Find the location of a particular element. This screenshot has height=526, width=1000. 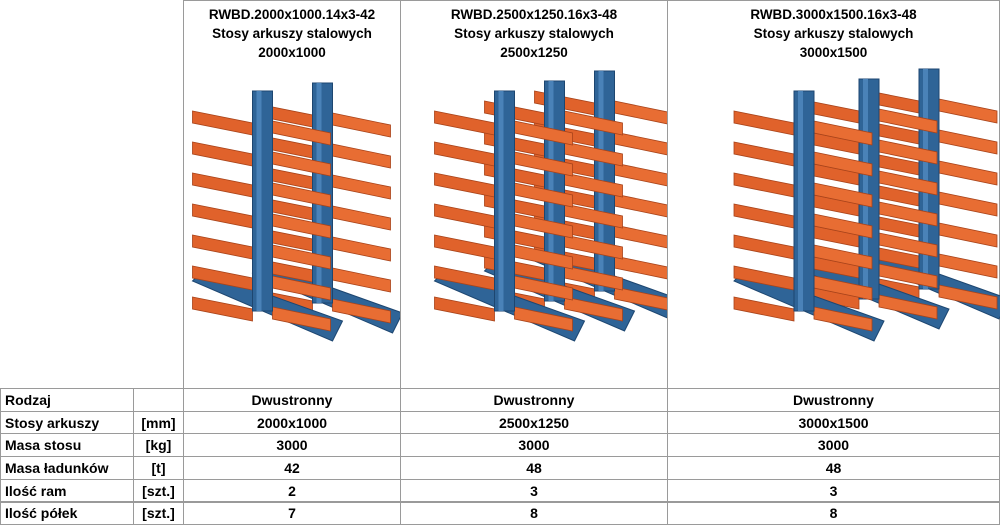

product-code: RWBD.3000x1500.16x3-48 is located at coordinates (833, 14).